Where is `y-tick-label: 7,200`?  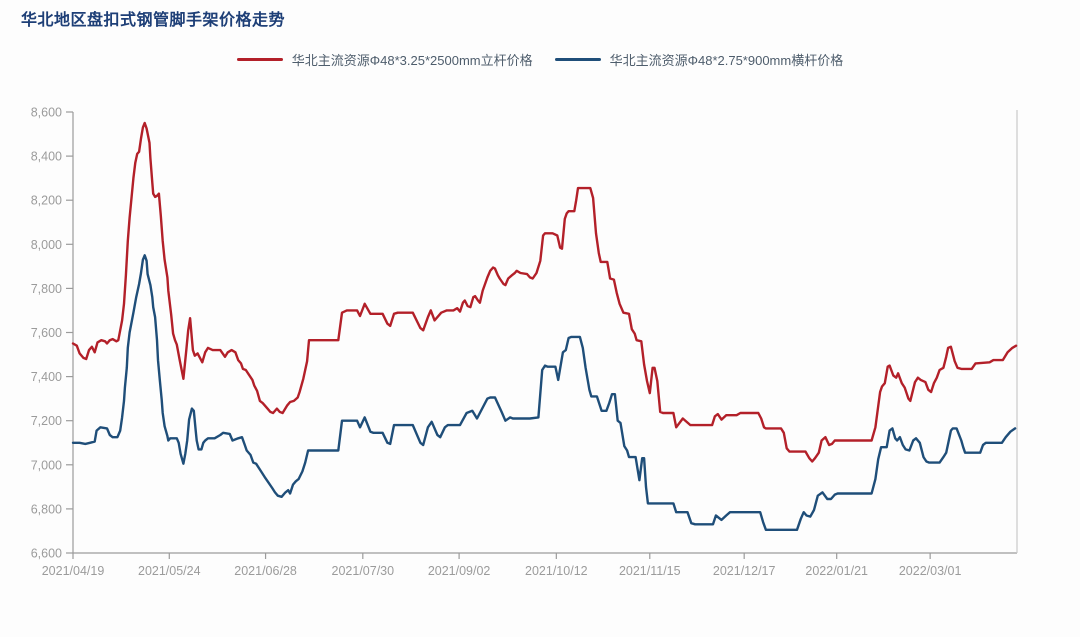
y-tick-label: 7,200 is located at coordinates (46, 421).